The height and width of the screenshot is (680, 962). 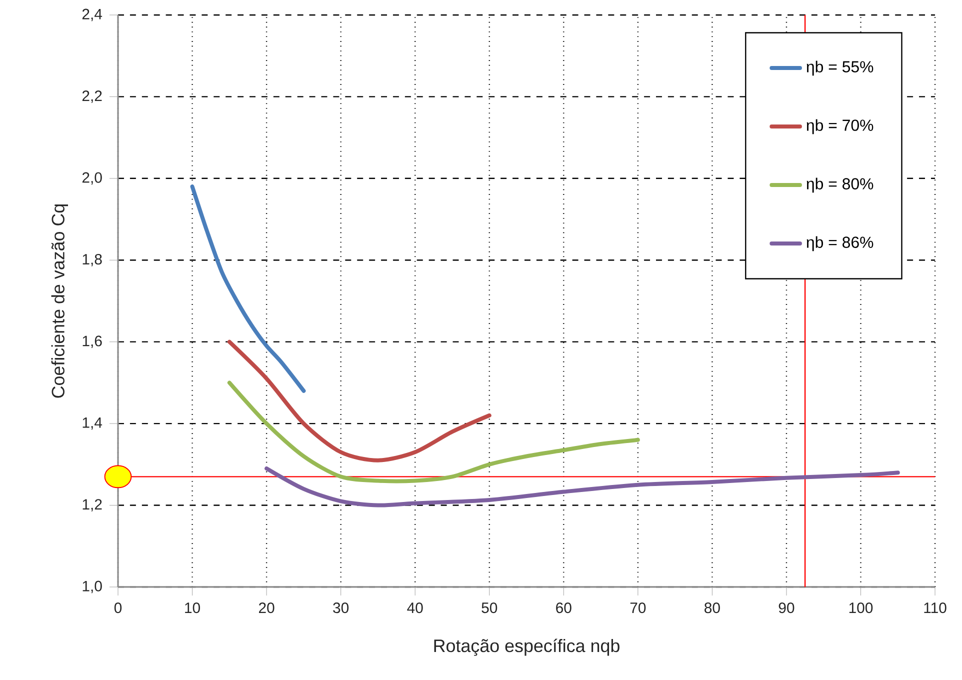 What do you see at coordinates (92, 342) in the screenshot?
I see `y-tick-label: 1,6` at bounding box center [92, 342].